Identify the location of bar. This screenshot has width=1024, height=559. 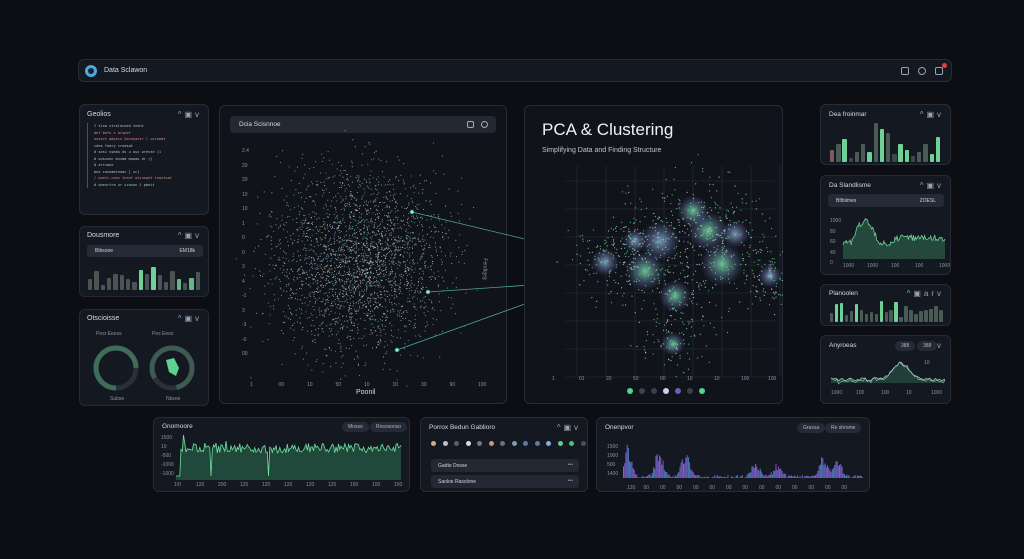
(866, 318).